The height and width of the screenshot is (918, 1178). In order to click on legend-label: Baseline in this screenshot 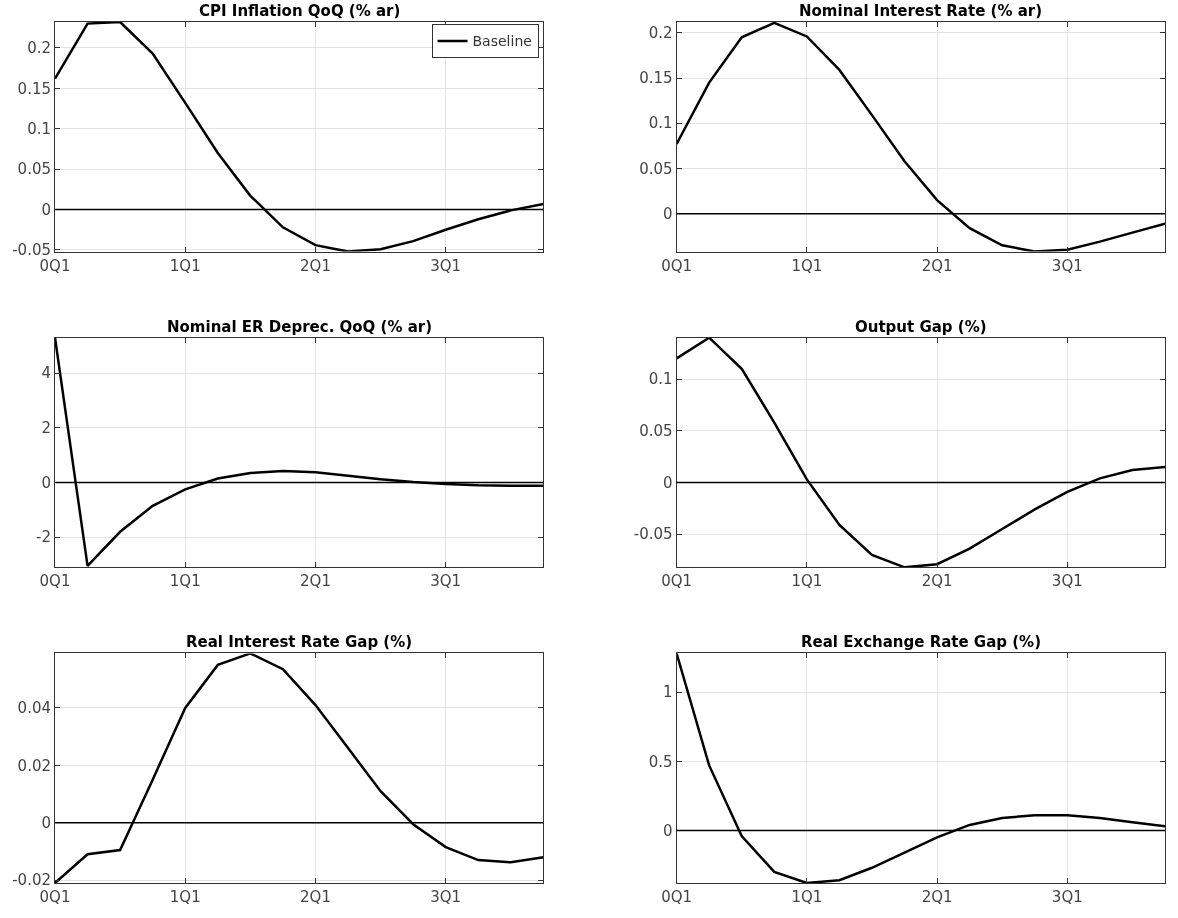, I will do `click(502, 41)`.